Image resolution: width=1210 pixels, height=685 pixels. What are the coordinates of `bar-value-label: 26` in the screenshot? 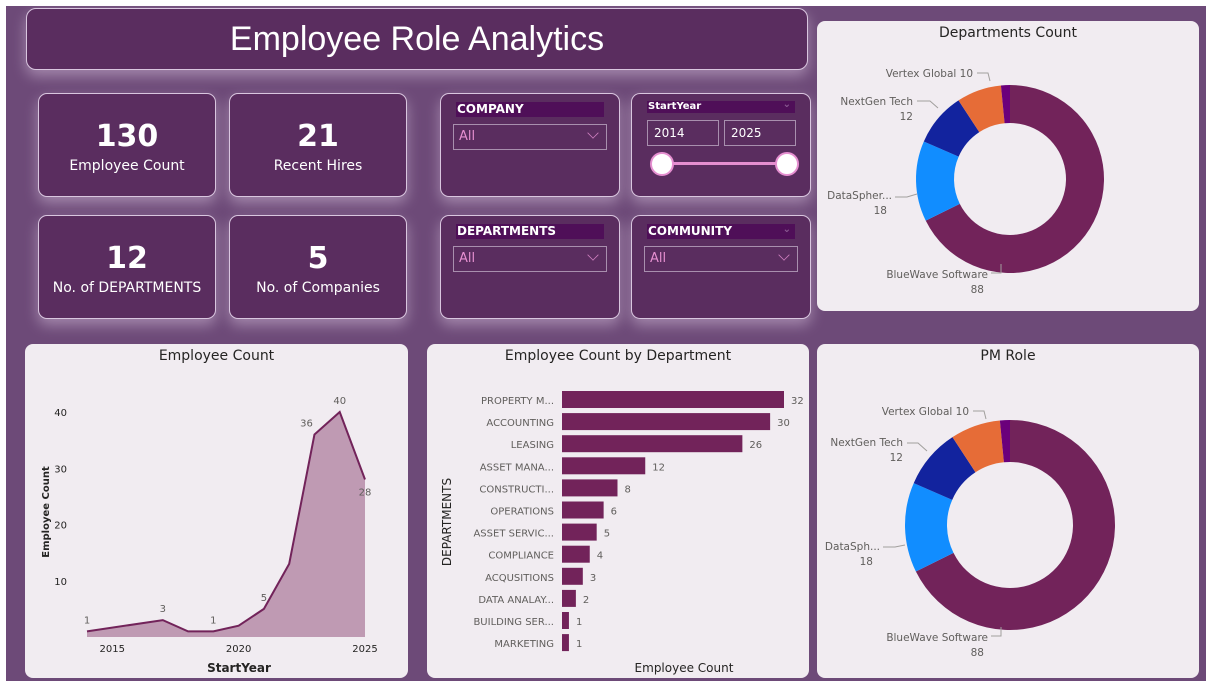 It's located at (755, 445).